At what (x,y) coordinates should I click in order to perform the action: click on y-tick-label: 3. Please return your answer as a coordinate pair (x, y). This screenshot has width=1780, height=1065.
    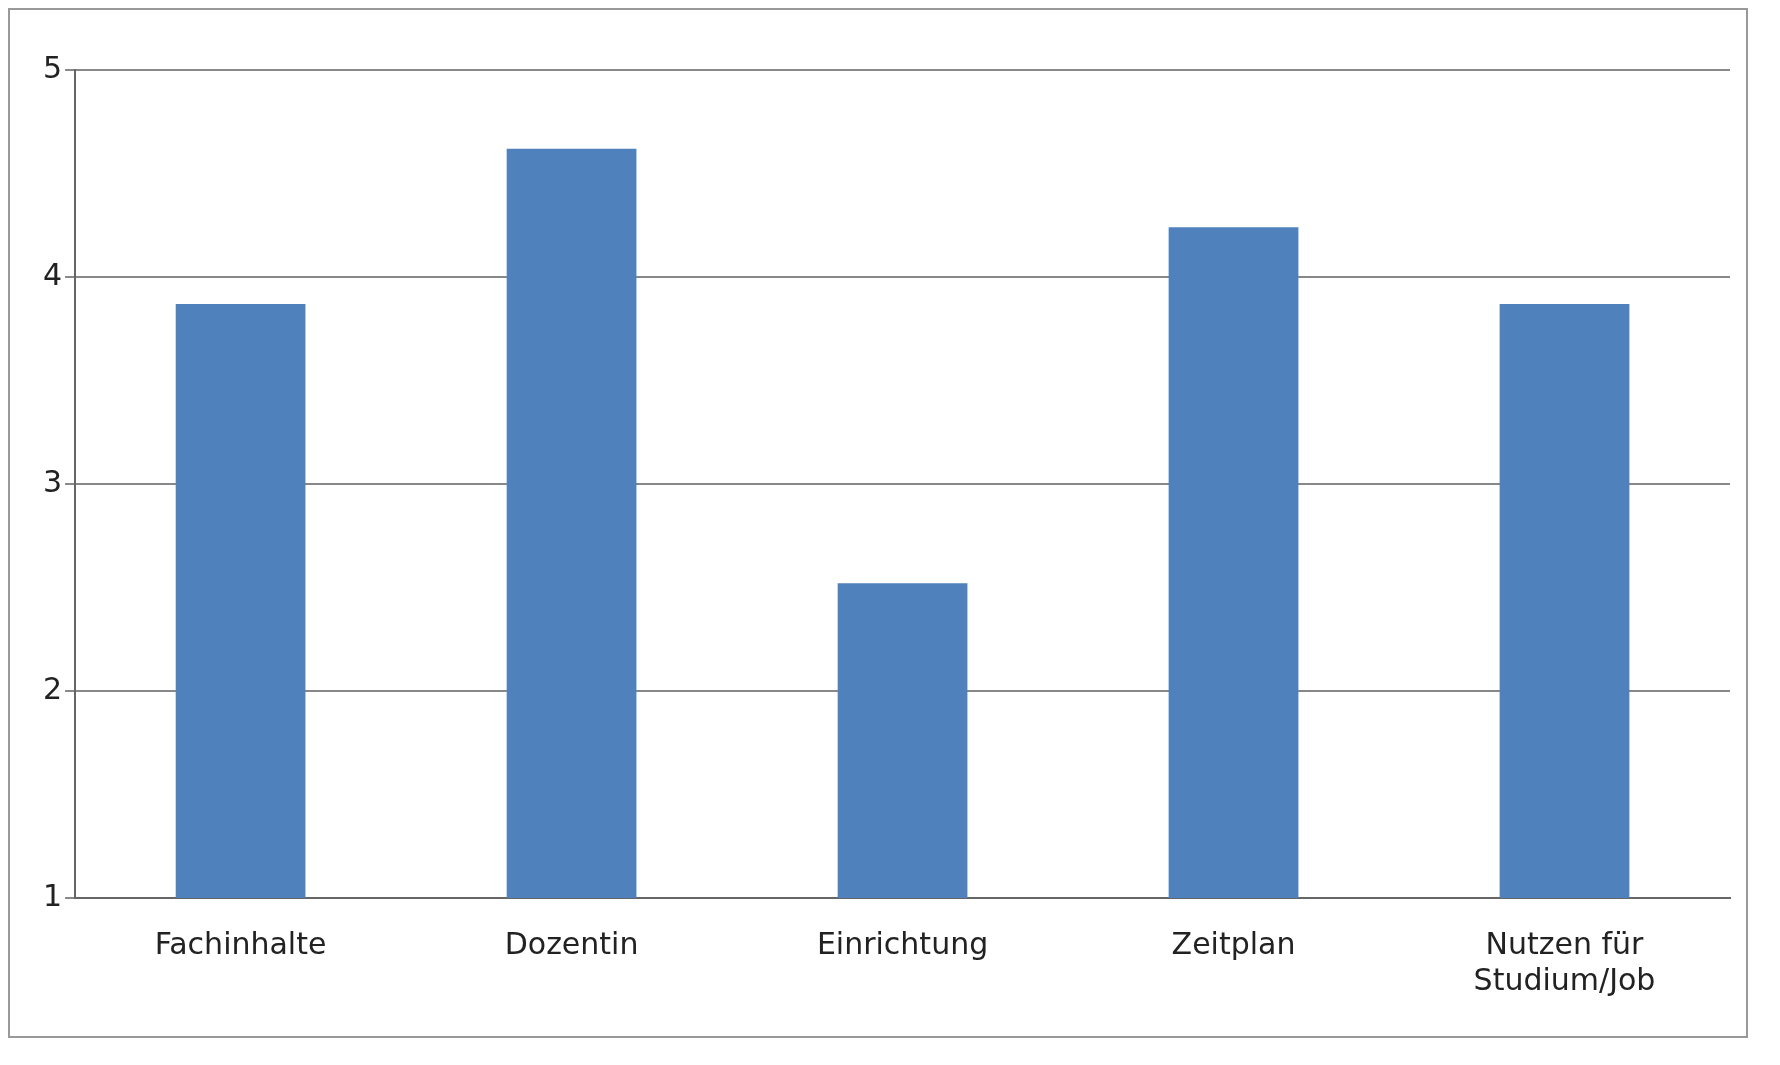
    Looking at the image, I should click on (52, 481).